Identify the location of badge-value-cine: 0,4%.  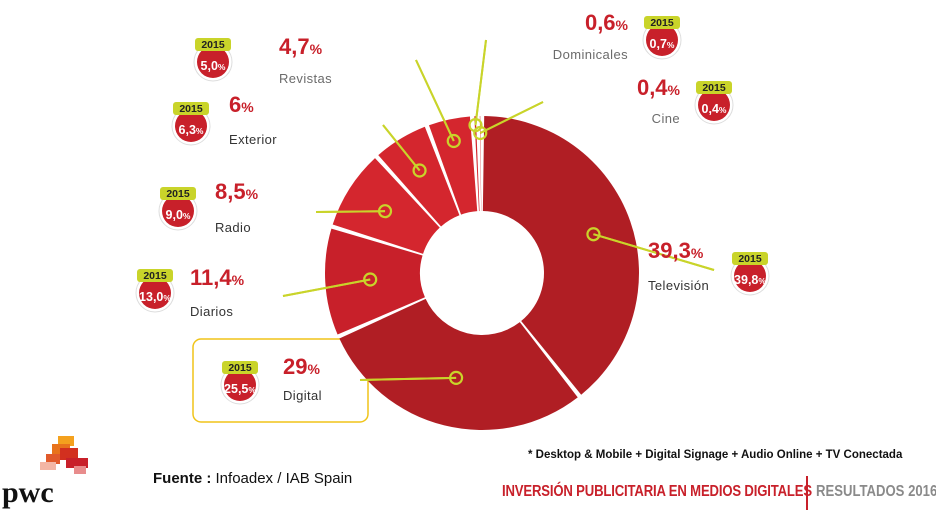
(714, 109).